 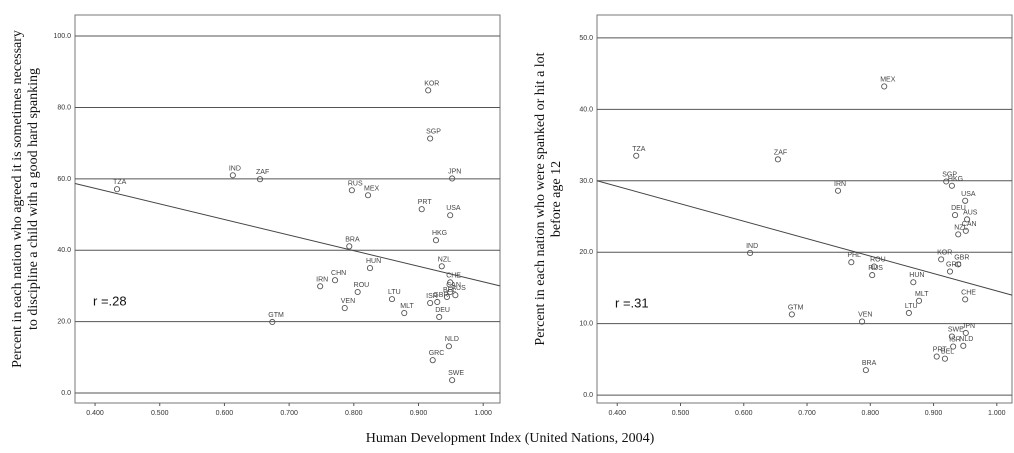 I want to click on y-tick-label: 50.0, so click(x=586, y=38).